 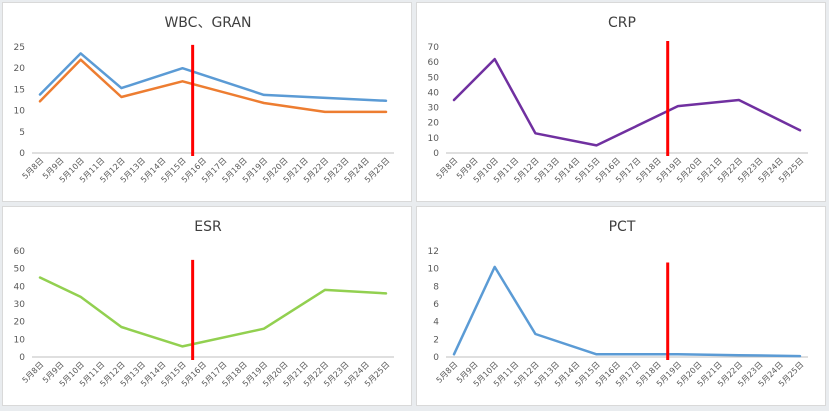 I want to click on y-tick-label: 5, so click(x=22, y=133).